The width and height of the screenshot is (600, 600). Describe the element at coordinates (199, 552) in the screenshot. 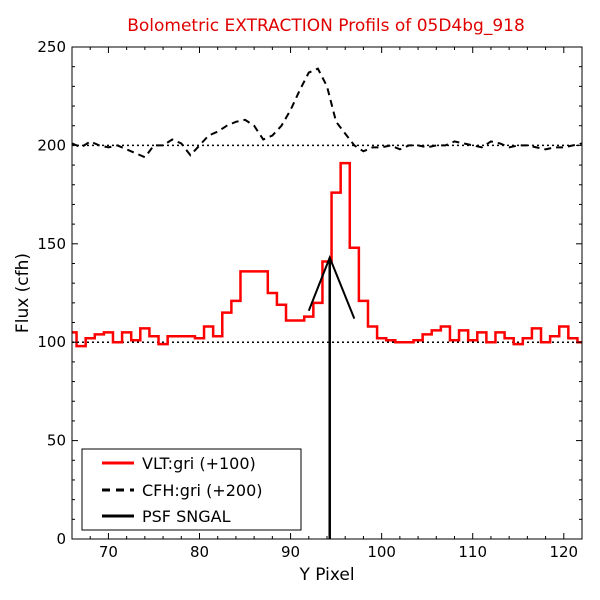

I see `x-tick-label-80: 80` at that location.